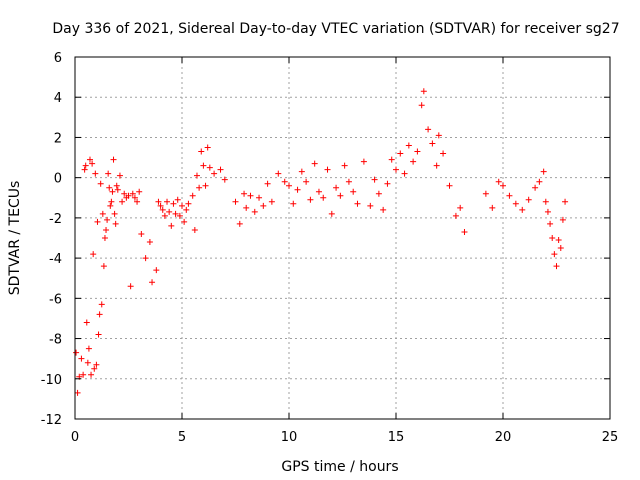 The height and width of the screenshot is (480, 640). What do you see at coordinates (55, 259) in the screenshot?
I see `y-tick-label: -4` at bounding box center [55, 259].